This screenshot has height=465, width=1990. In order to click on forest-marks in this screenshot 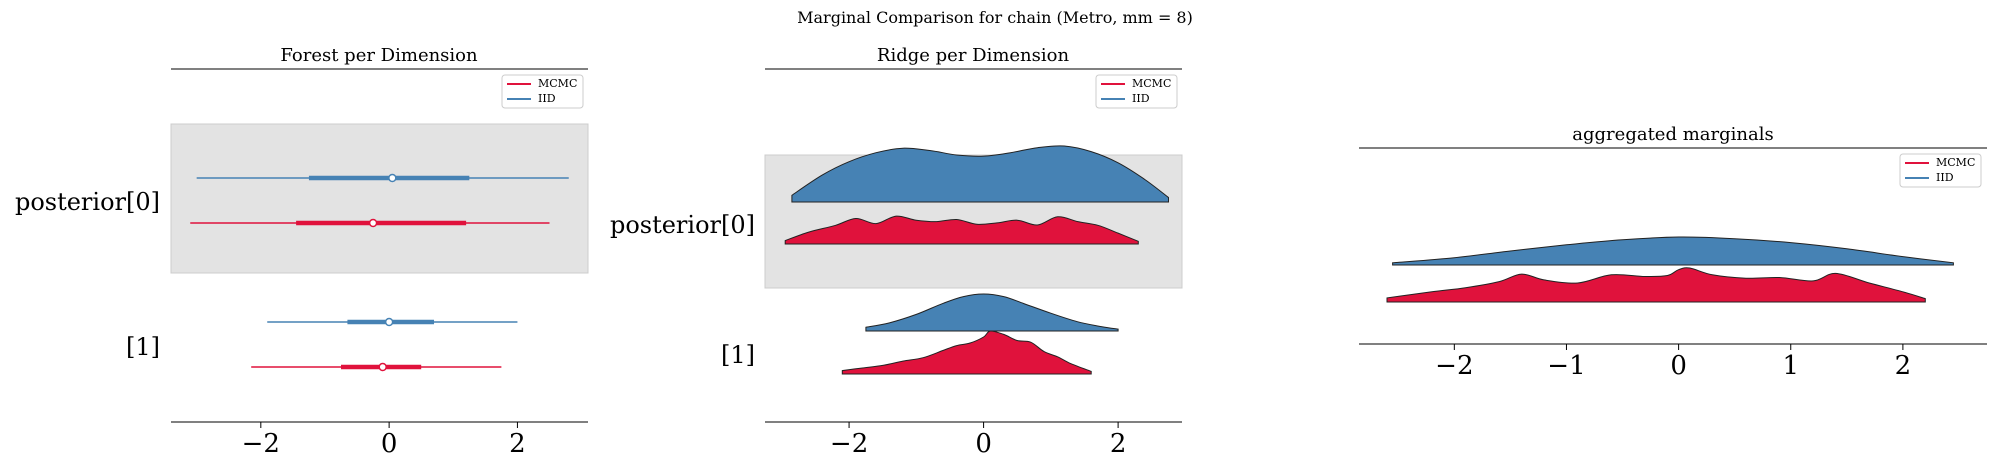, I will do `click(379, 272)`.